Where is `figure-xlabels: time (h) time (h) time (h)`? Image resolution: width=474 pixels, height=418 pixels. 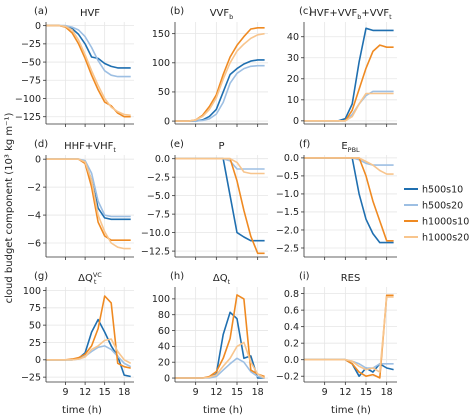
figure-xlabels: time (h) time (h) time (h) is located at coordinates (216, 410).